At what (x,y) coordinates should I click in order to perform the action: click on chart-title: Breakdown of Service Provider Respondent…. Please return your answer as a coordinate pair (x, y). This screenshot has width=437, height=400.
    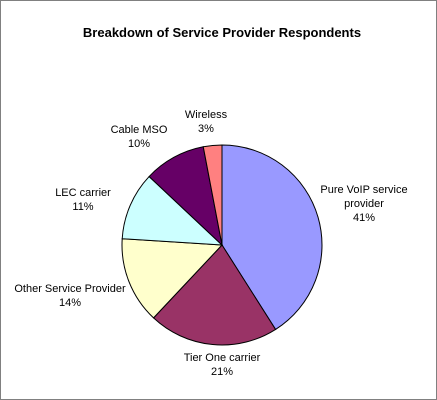
    Looking at the image, I should click on (222, 32).